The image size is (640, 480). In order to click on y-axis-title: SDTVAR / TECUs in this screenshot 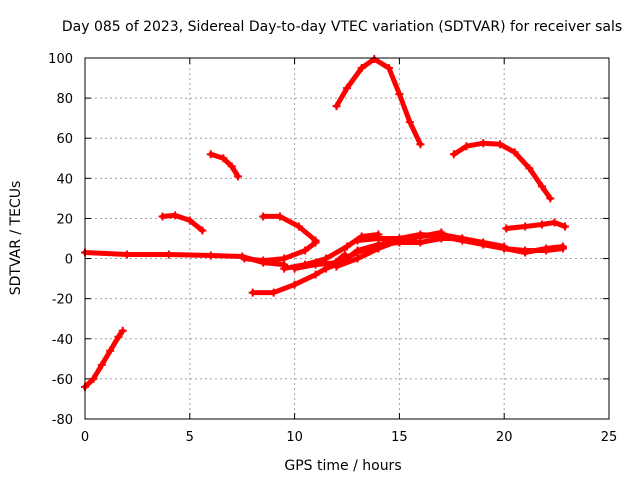, I will do `click(16, 238)`.